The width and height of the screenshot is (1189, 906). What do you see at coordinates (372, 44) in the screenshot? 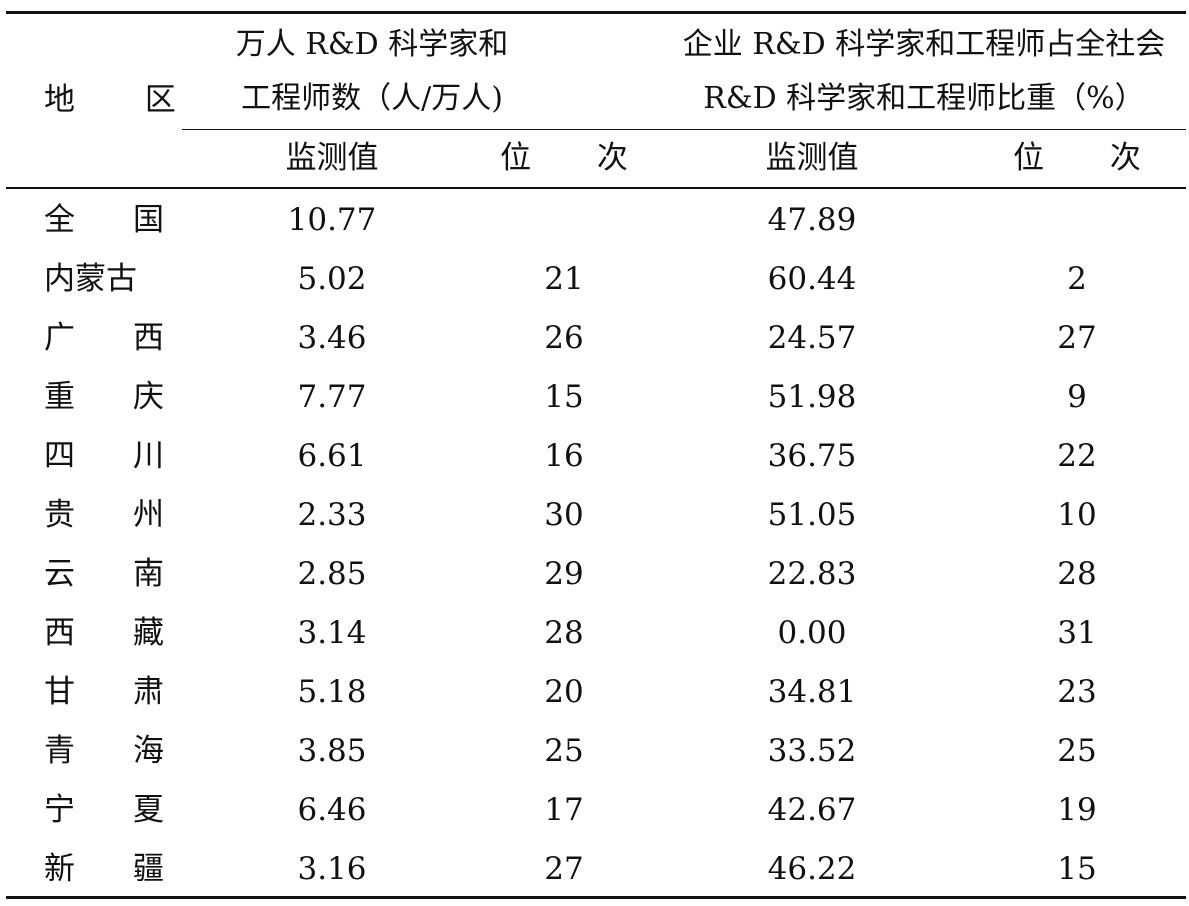
I see `header-group-per-10k-line1: 万人 R&D 科学家和` at bounding box center [372, 44].